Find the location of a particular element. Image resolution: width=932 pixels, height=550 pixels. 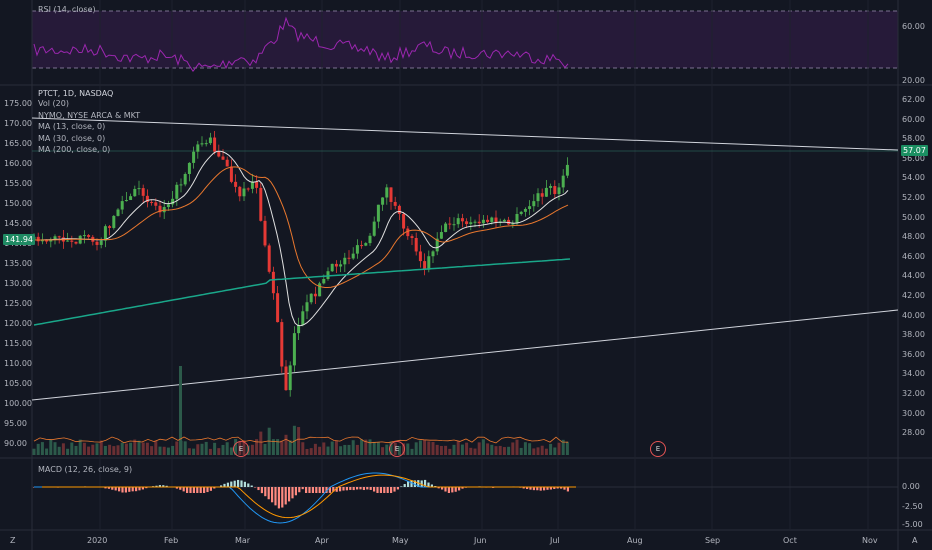

legend-ma30: MA (30, close, 0) is located at coordinates (72, 138).